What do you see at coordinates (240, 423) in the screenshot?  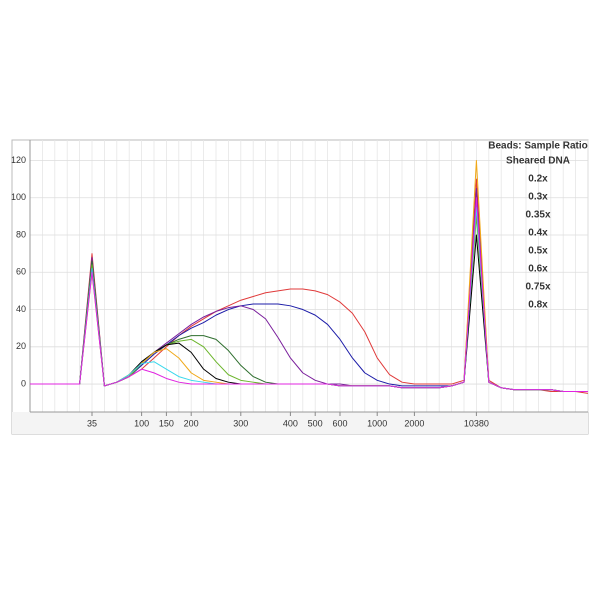 I see `x-tick-label: 300` at bounding box center [240, 423].